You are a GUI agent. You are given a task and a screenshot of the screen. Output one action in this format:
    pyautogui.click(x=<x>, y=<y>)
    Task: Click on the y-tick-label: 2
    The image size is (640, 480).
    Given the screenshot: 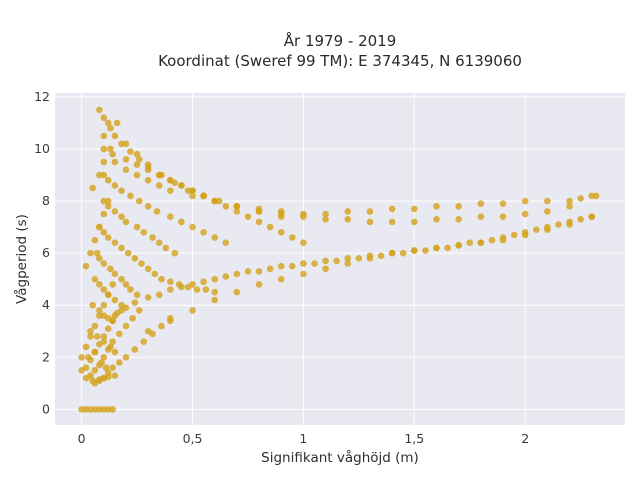 What is the action you would take?
    pyautogui.click(x=46, y=356)
    